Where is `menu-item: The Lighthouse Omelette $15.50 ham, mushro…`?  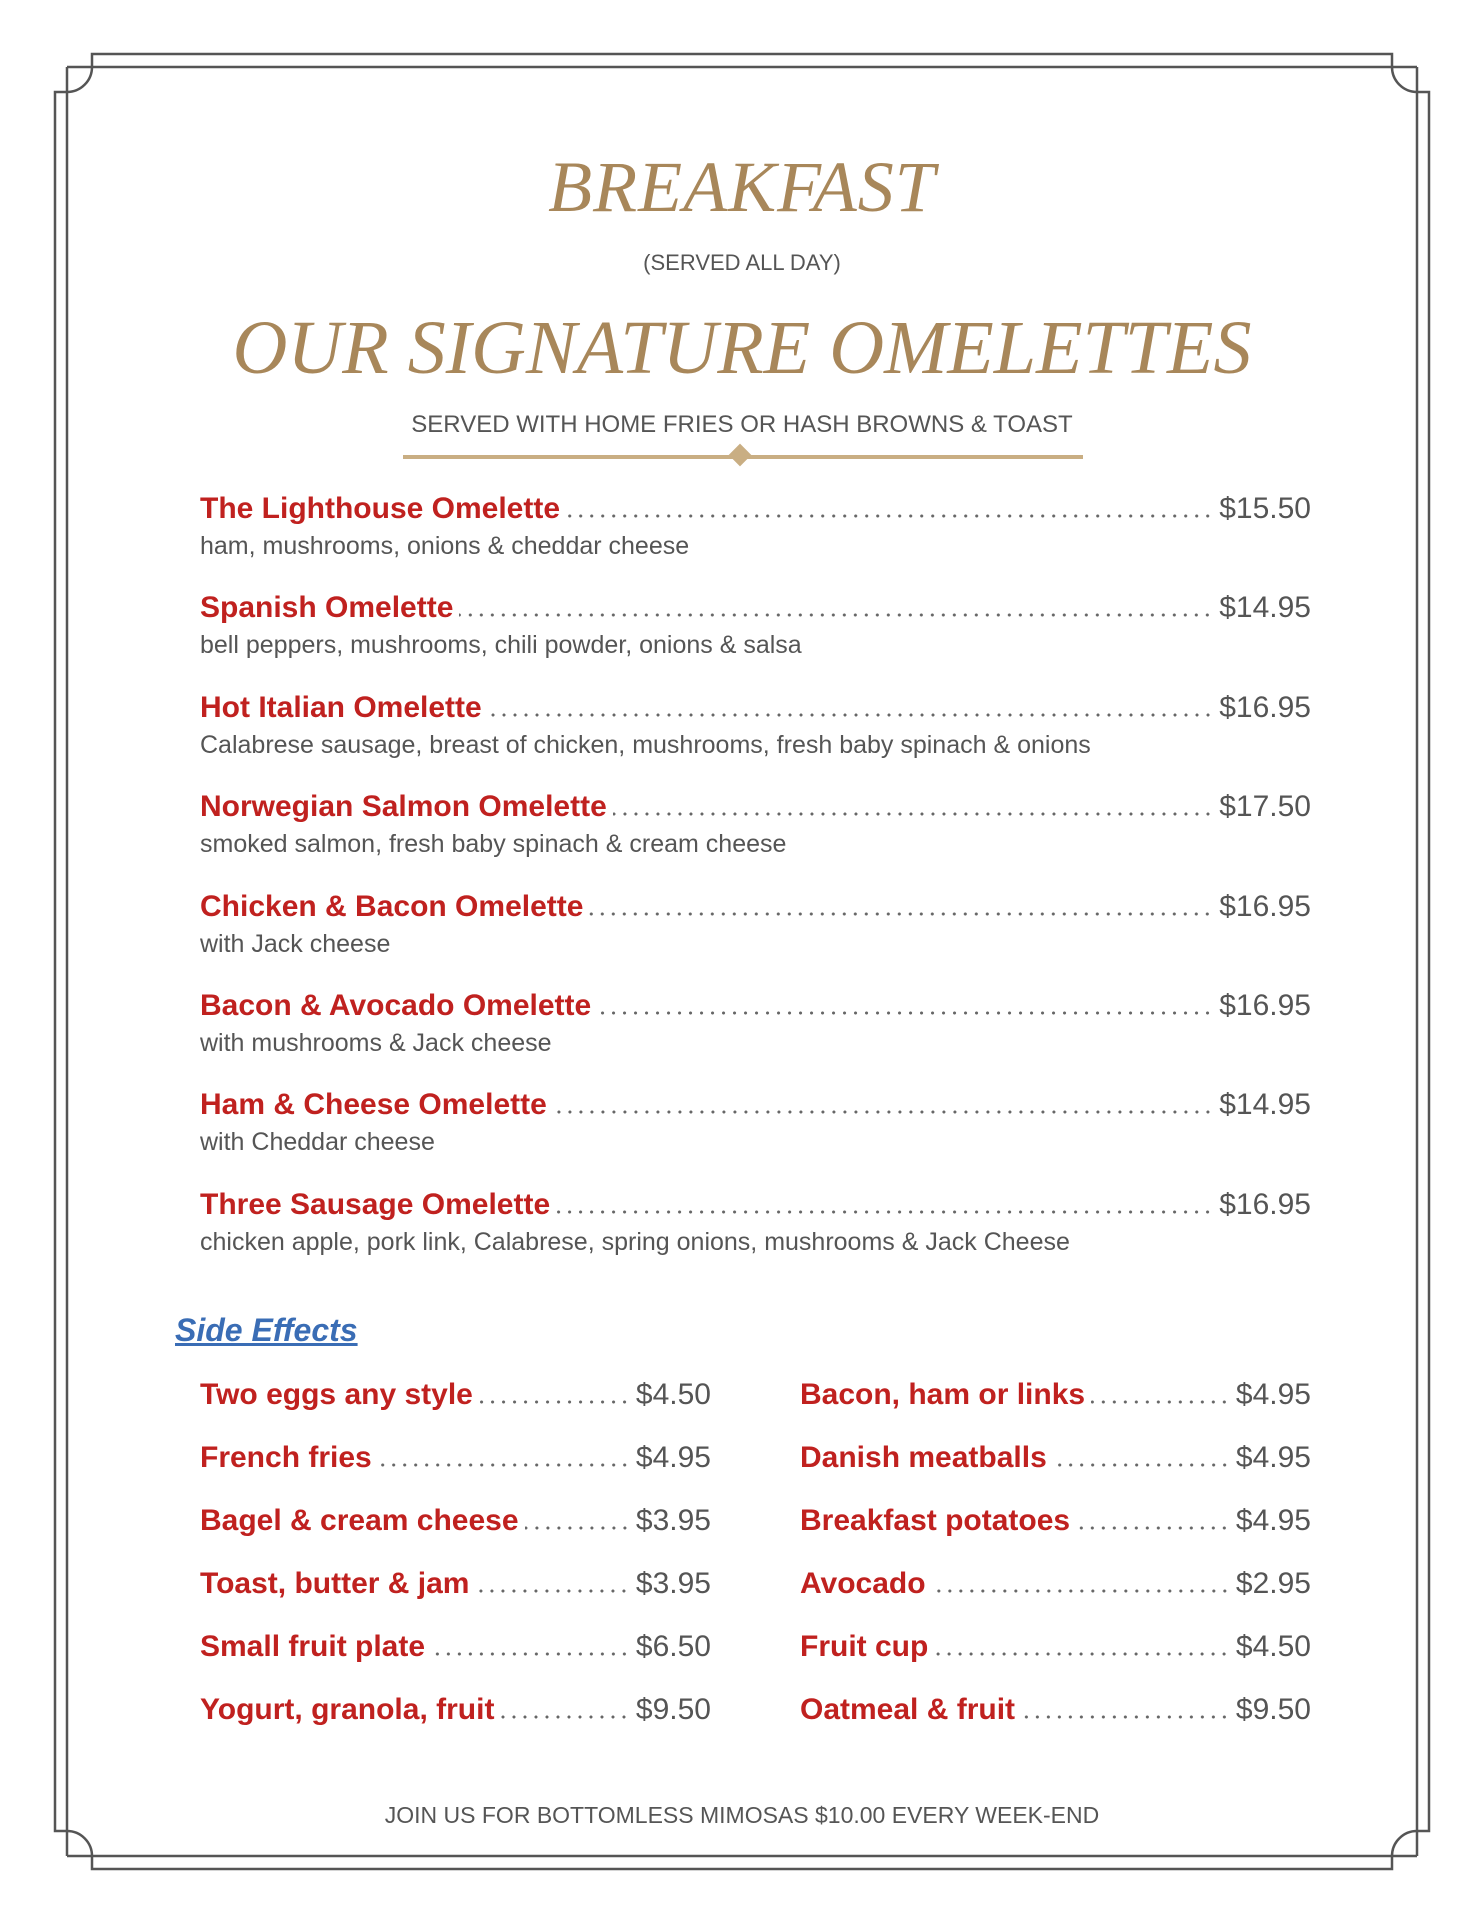
menu-item: The Lighthouse Omelette $15.50 ham, mushro… is located at coordinates (755, 526).